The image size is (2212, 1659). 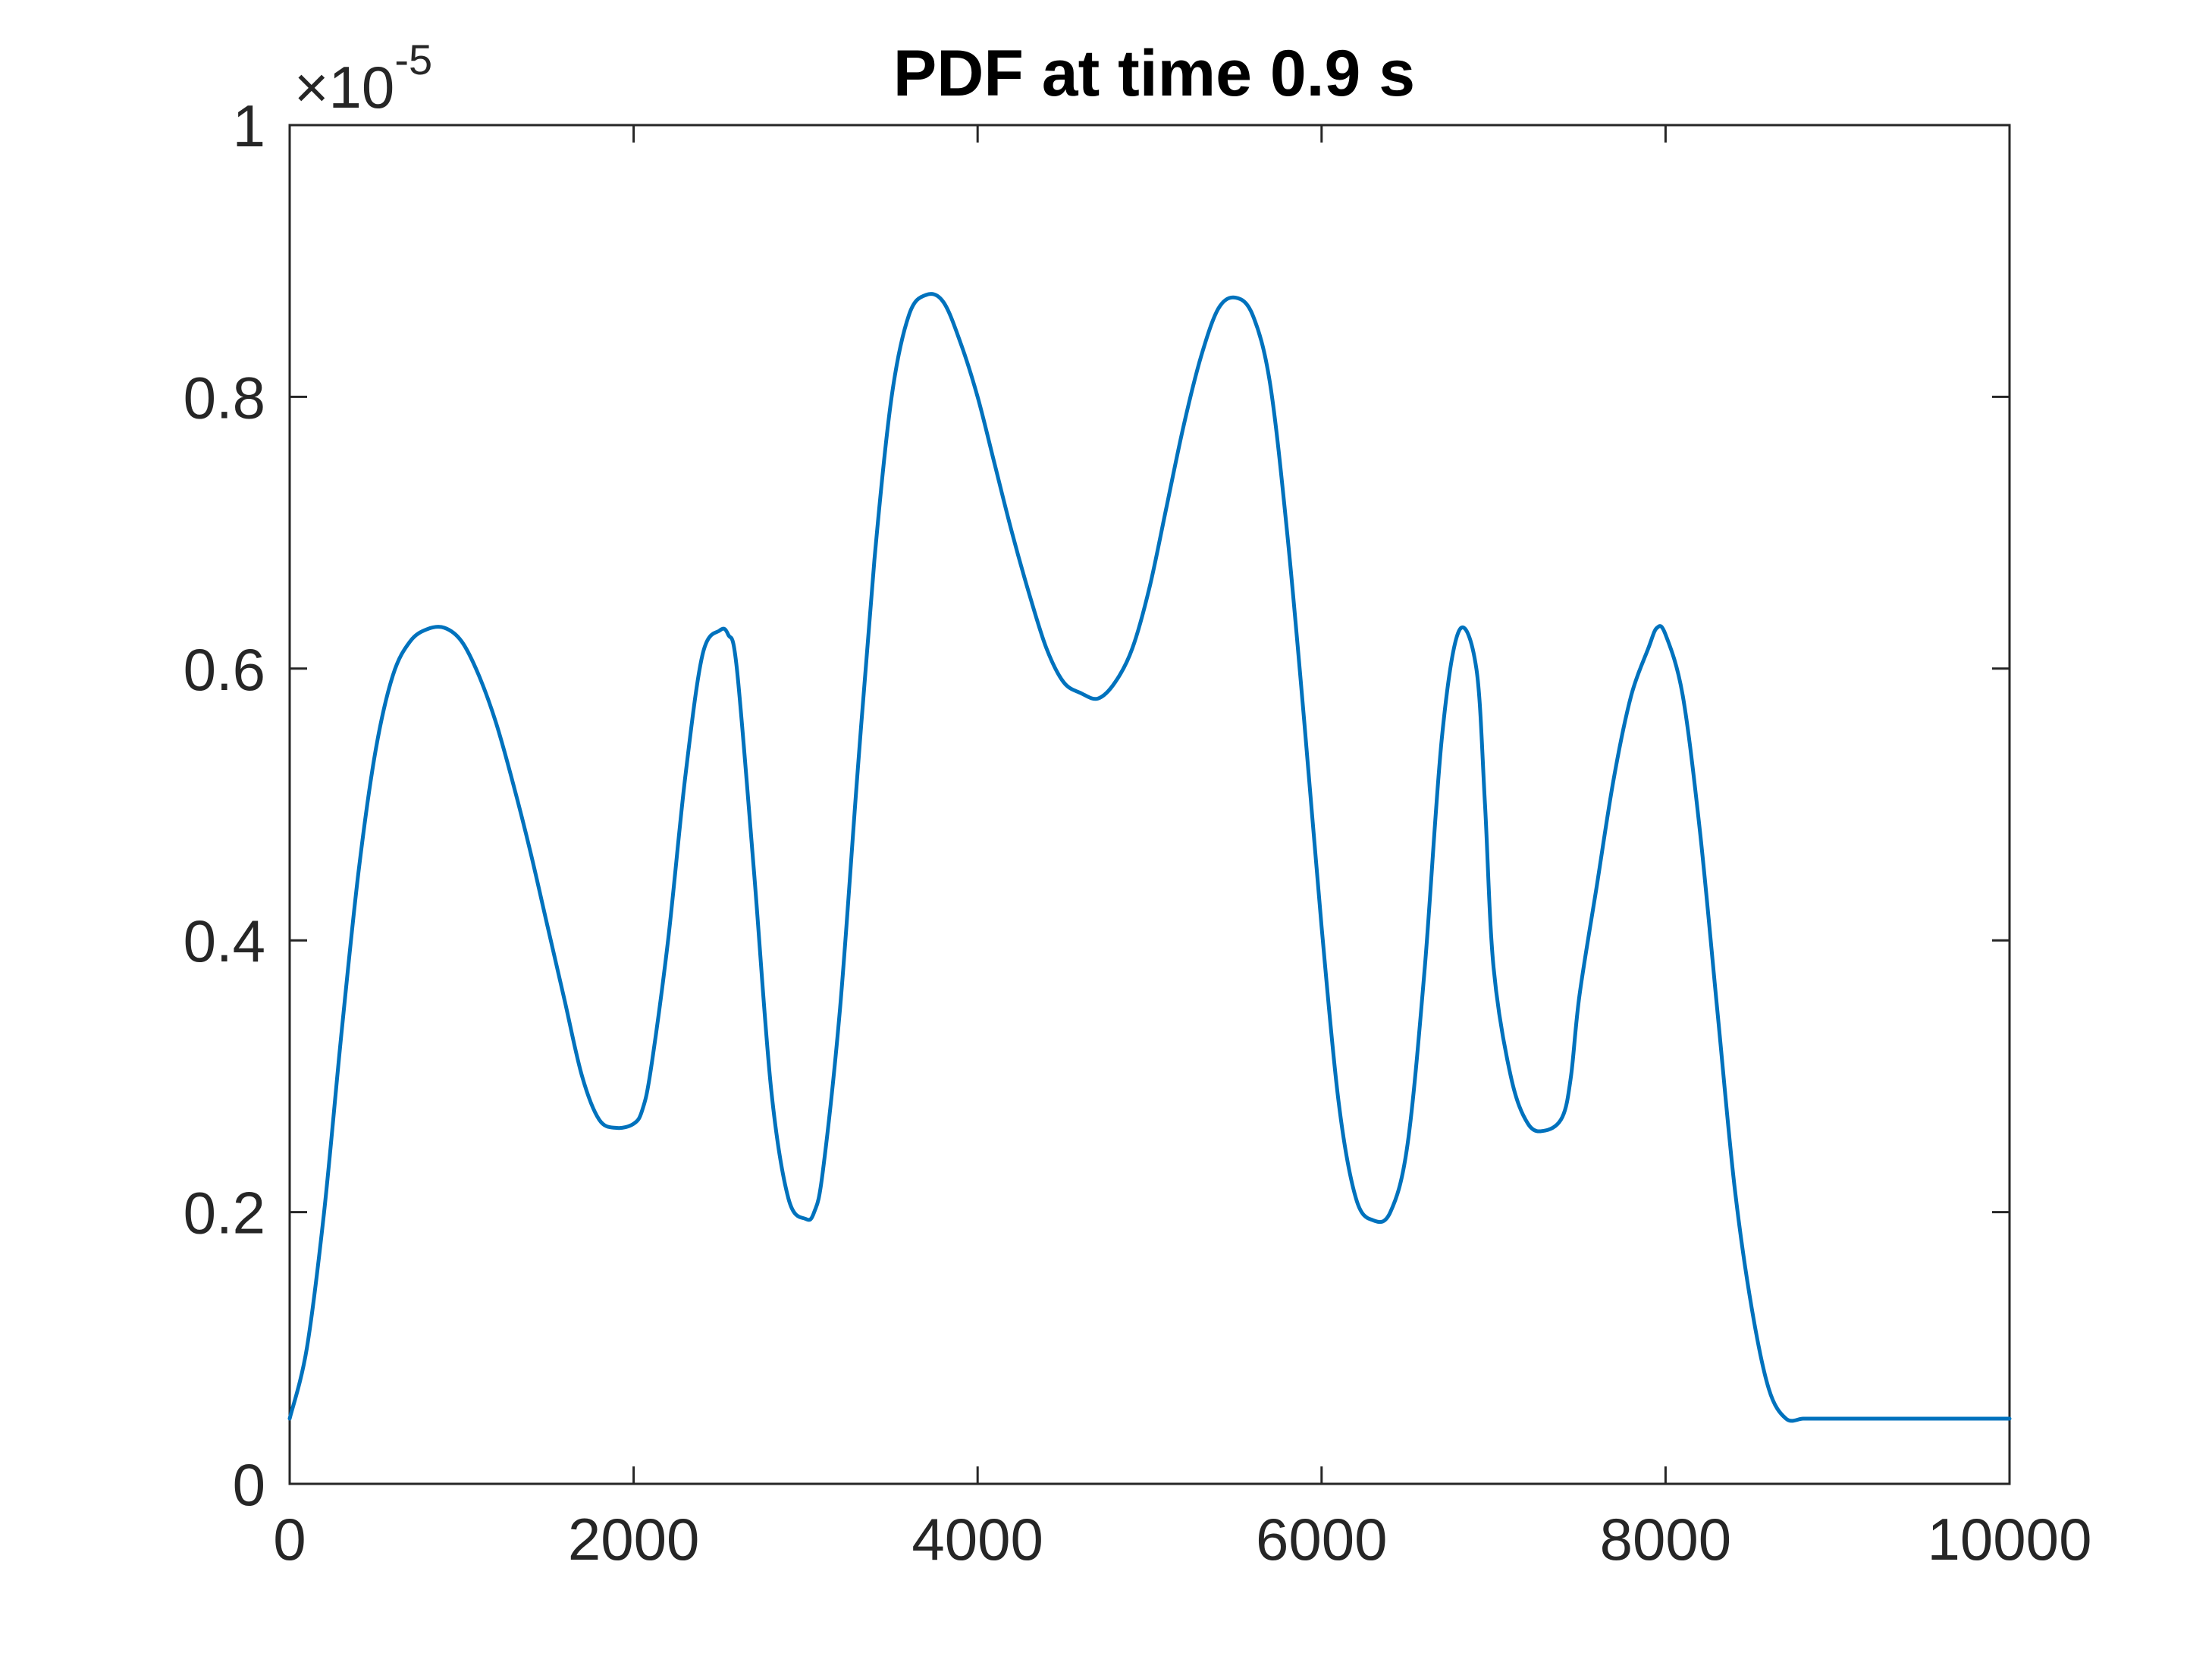 I want to click on y-tick-label: 0.6, so click(x=225, y=670).